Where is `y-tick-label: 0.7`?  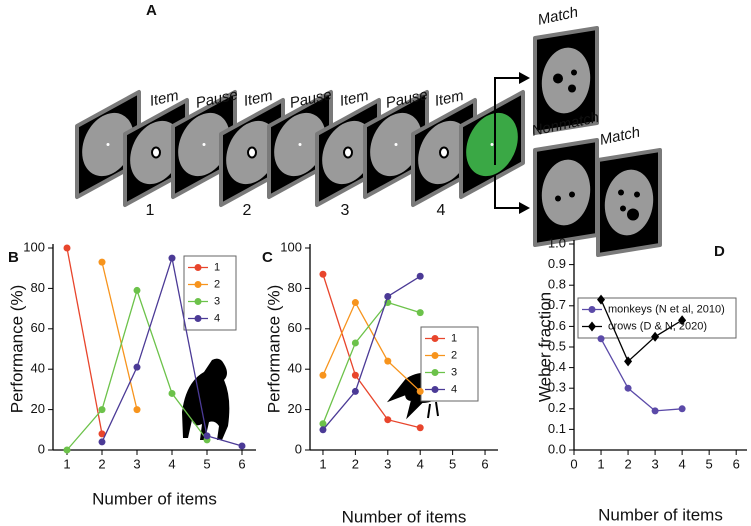 y-tick-label: 0.7 is located at coordinates (557, 304).